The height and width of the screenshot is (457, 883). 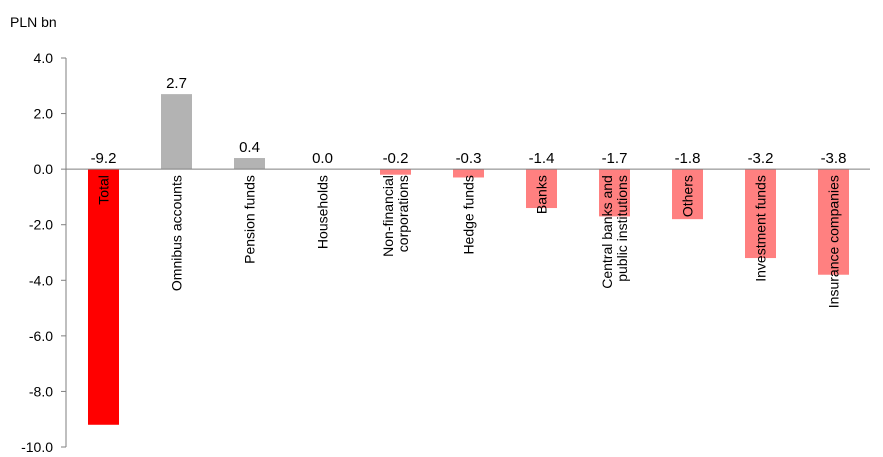 I want to click on category-label-group: Investment funds, so click(x=761, y=228).